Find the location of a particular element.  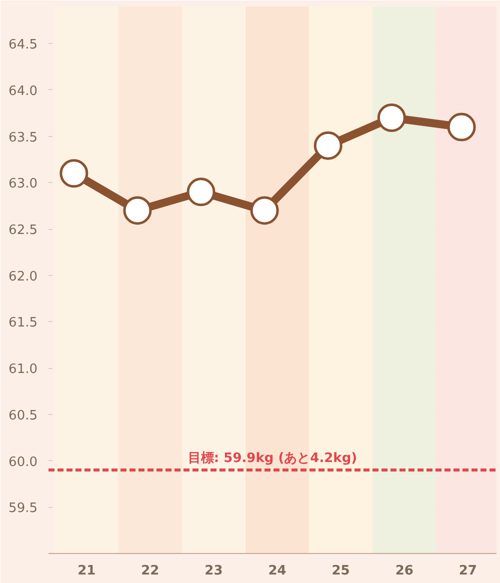

y-tick-label: 60.0 is located at coordinates (23, 462).